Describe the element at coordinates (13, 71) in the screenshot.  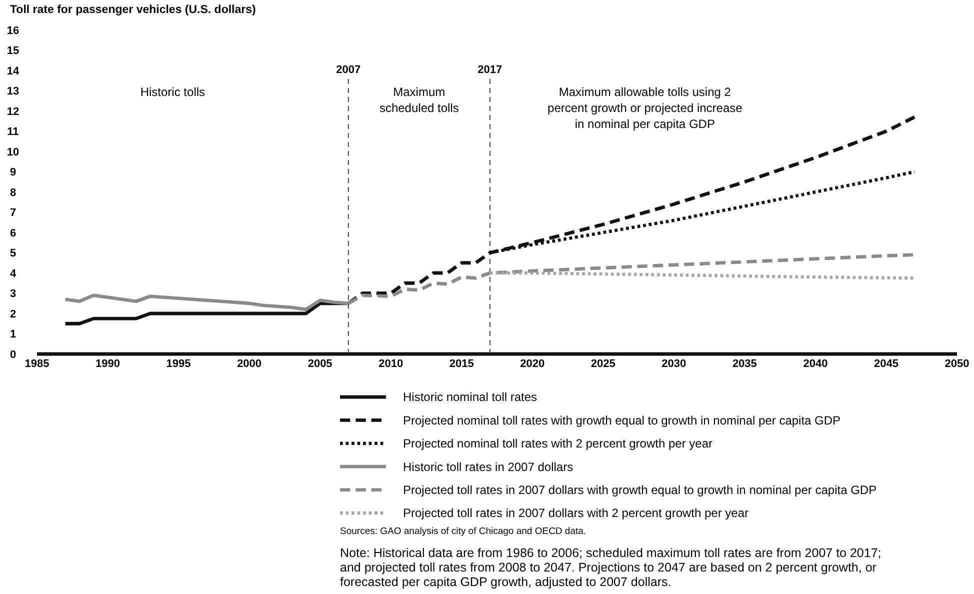
I see `y-tick-label: 14` at that location.